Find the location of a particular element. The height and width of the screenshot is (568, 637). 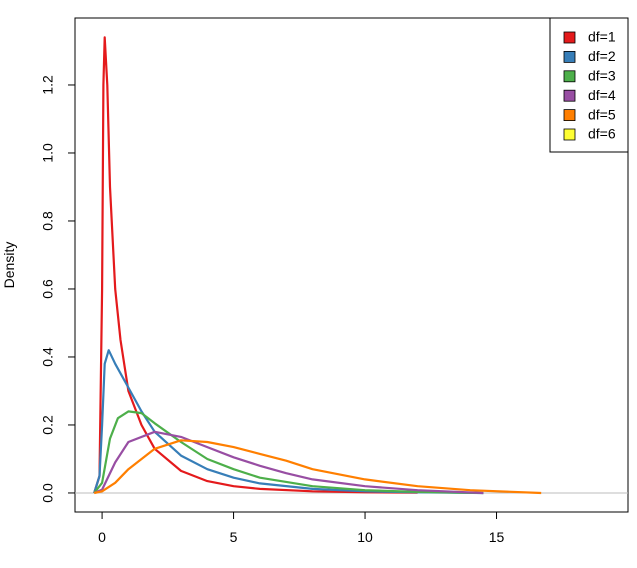

y-tick-label: 0.0 is located at coordinates (48, 493).